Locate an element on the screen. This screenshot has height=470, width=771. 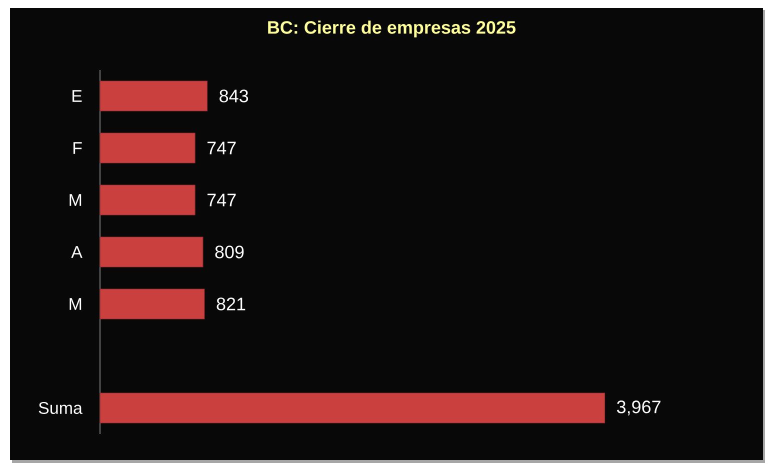
data-label: 821 is located at coordinates (231, 304).